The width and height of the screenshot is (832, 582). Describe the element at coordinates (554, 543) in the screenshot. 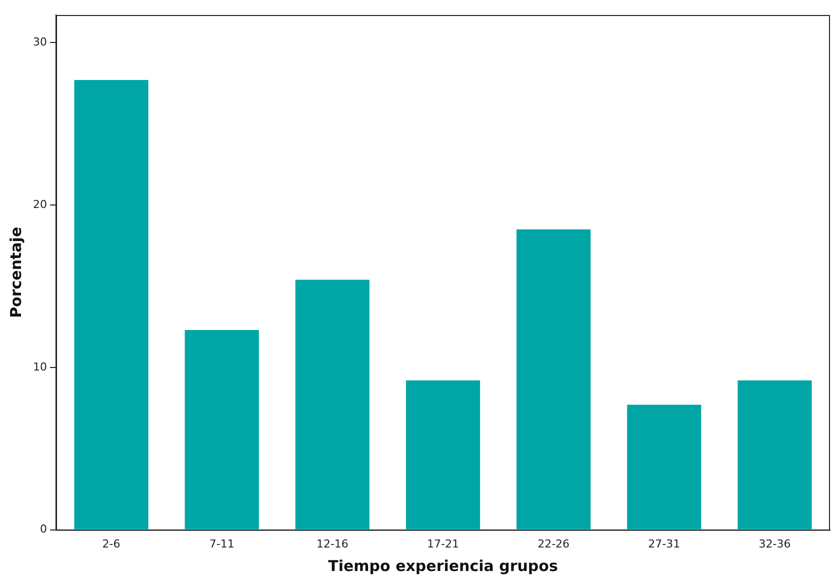

I see `x-tick-label: 22-26` at that location.